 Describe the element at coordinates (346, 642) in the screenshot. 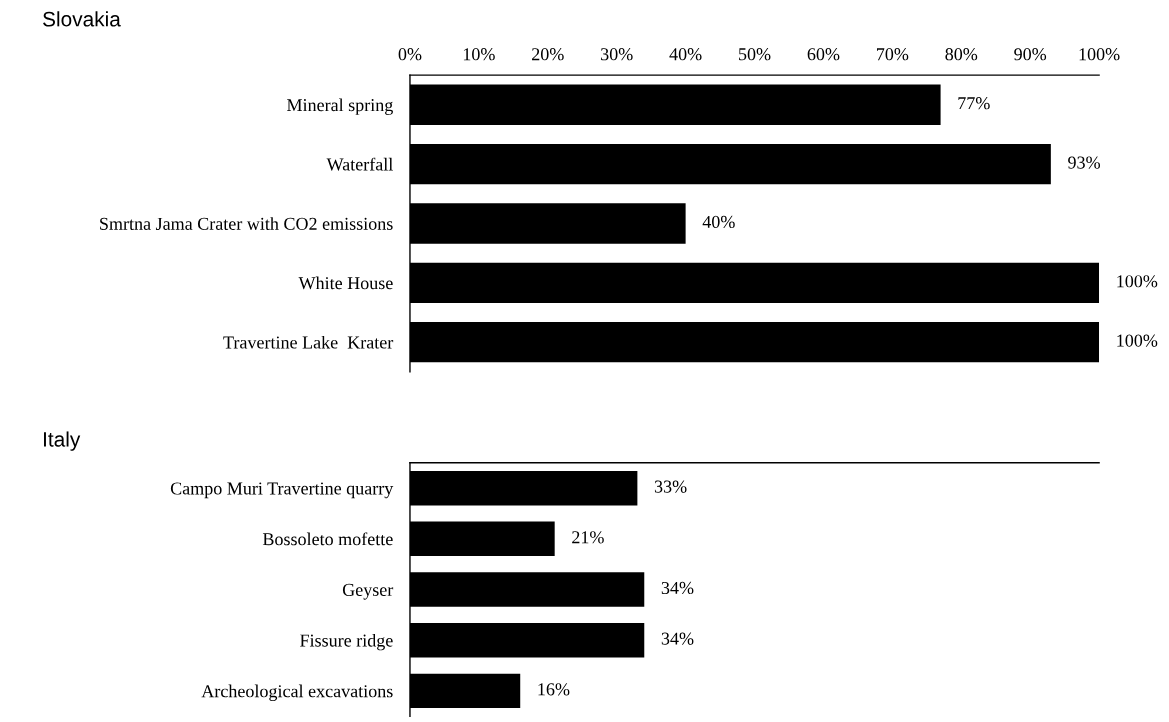

I see `y-tick-label: Fissure ridge` at that location.